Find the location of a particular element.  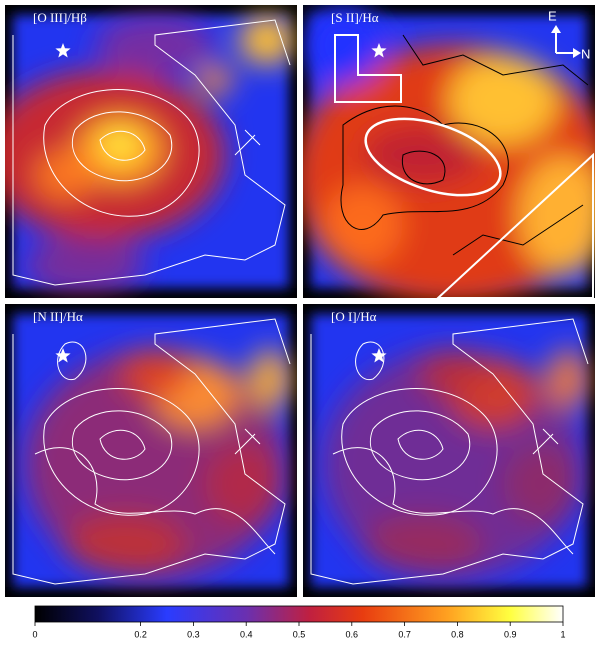

region-triangle is located at coordinates (515, 225).